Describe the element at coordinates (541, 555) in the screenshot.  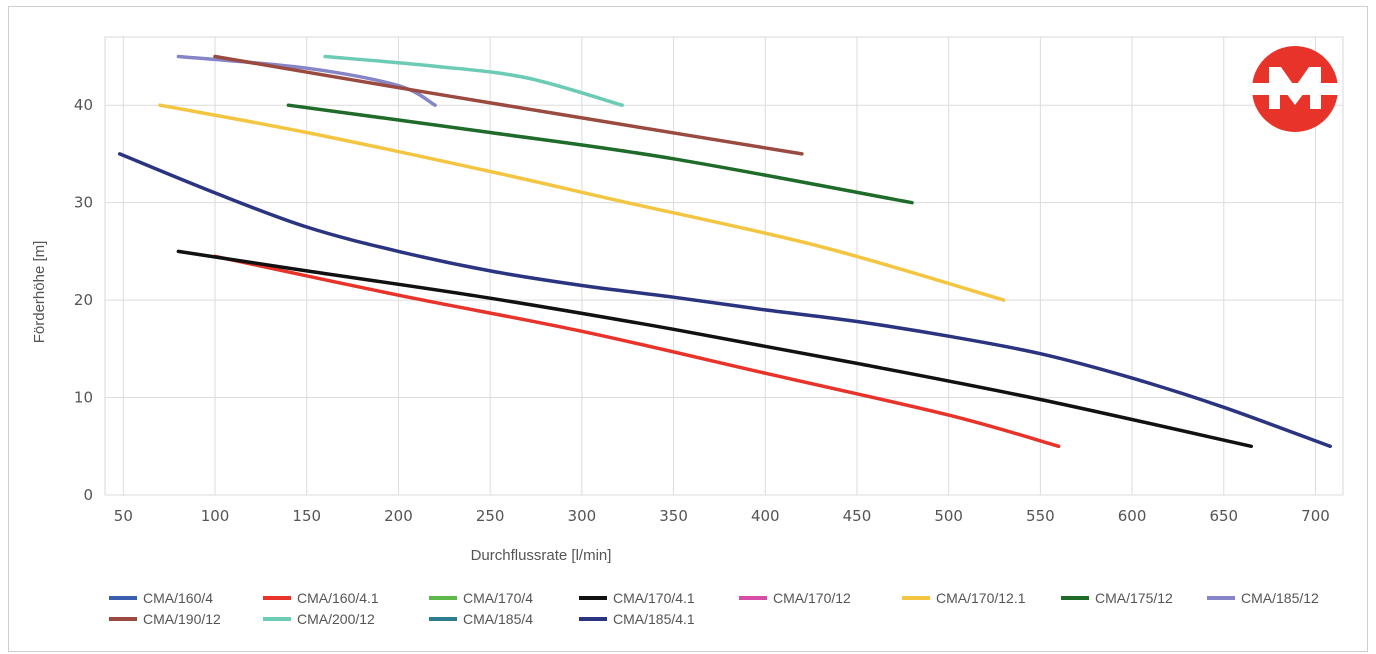
I see `x-axis-title: Durchflussrate [l/min]` at that location.